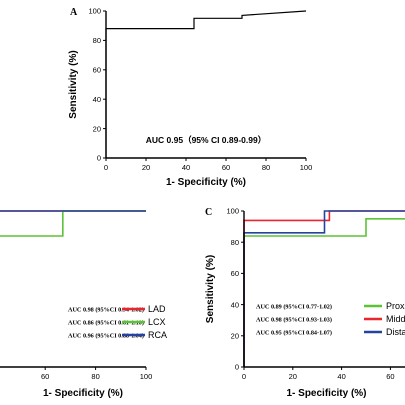  I want to click on legend-auc-text: AUC 0.98 (95%CI 0.93-1.03), so click(294, 320).